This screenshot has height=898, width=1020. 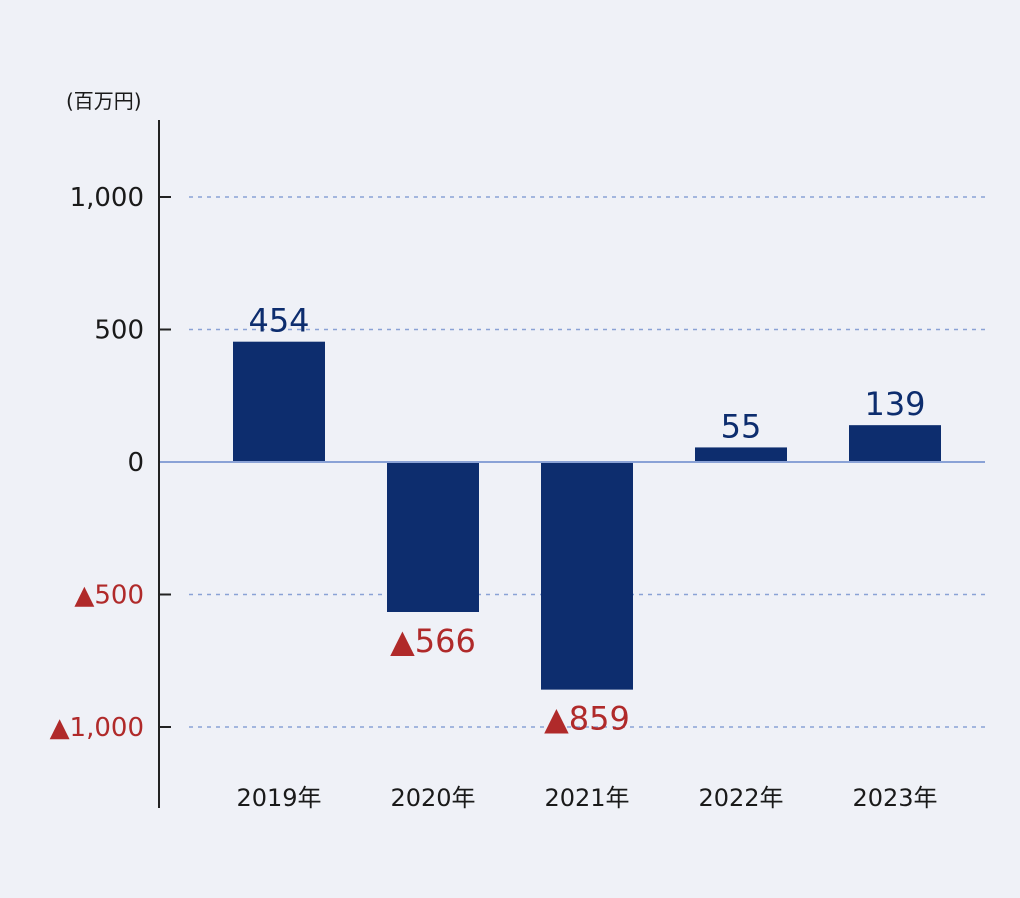 I want to click on x-category-label: 2020年, so click(x=432, y=798).